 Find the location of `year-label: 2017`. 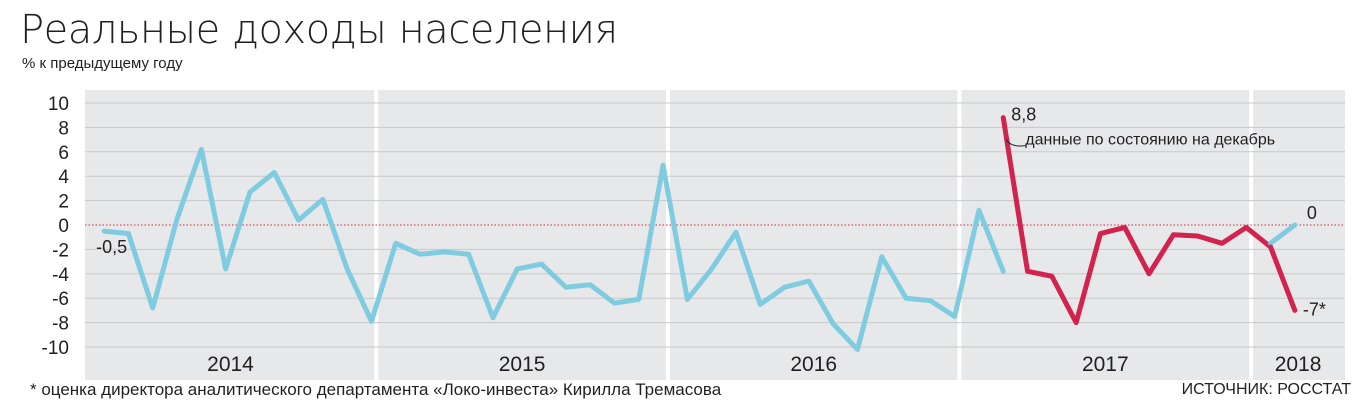

year-label: 2017 is located at coordinates (1105, 364).